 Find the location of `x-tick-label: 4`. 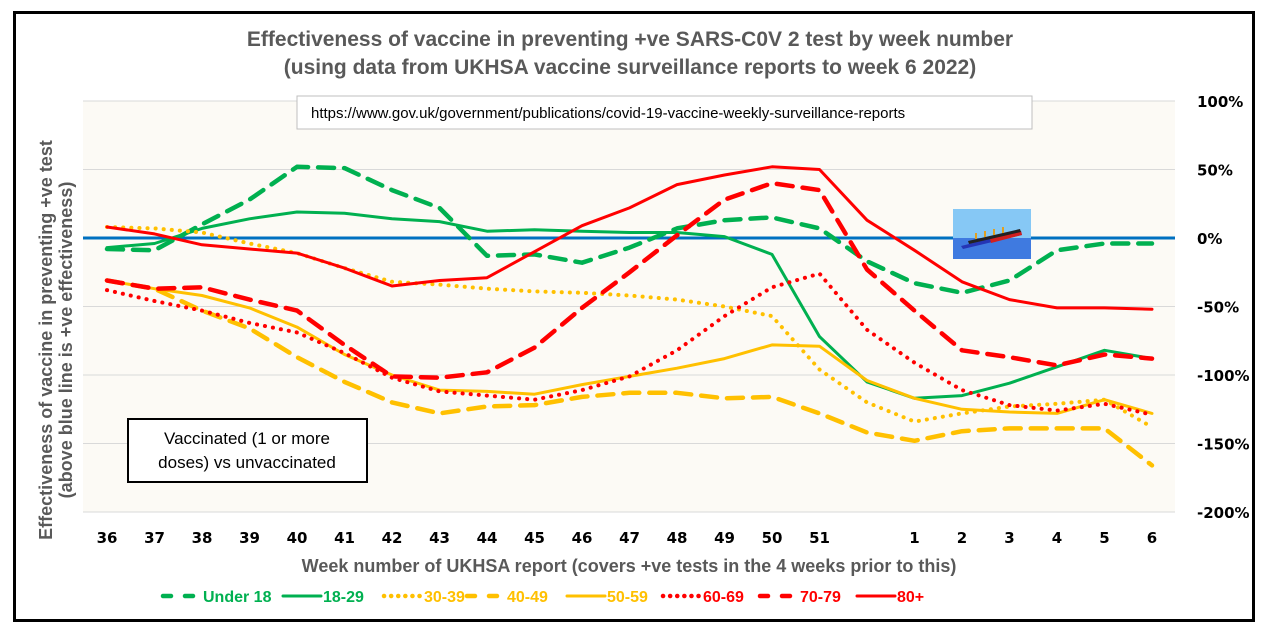

x-tick-label: 4 is located at coordinates (1057, 538).